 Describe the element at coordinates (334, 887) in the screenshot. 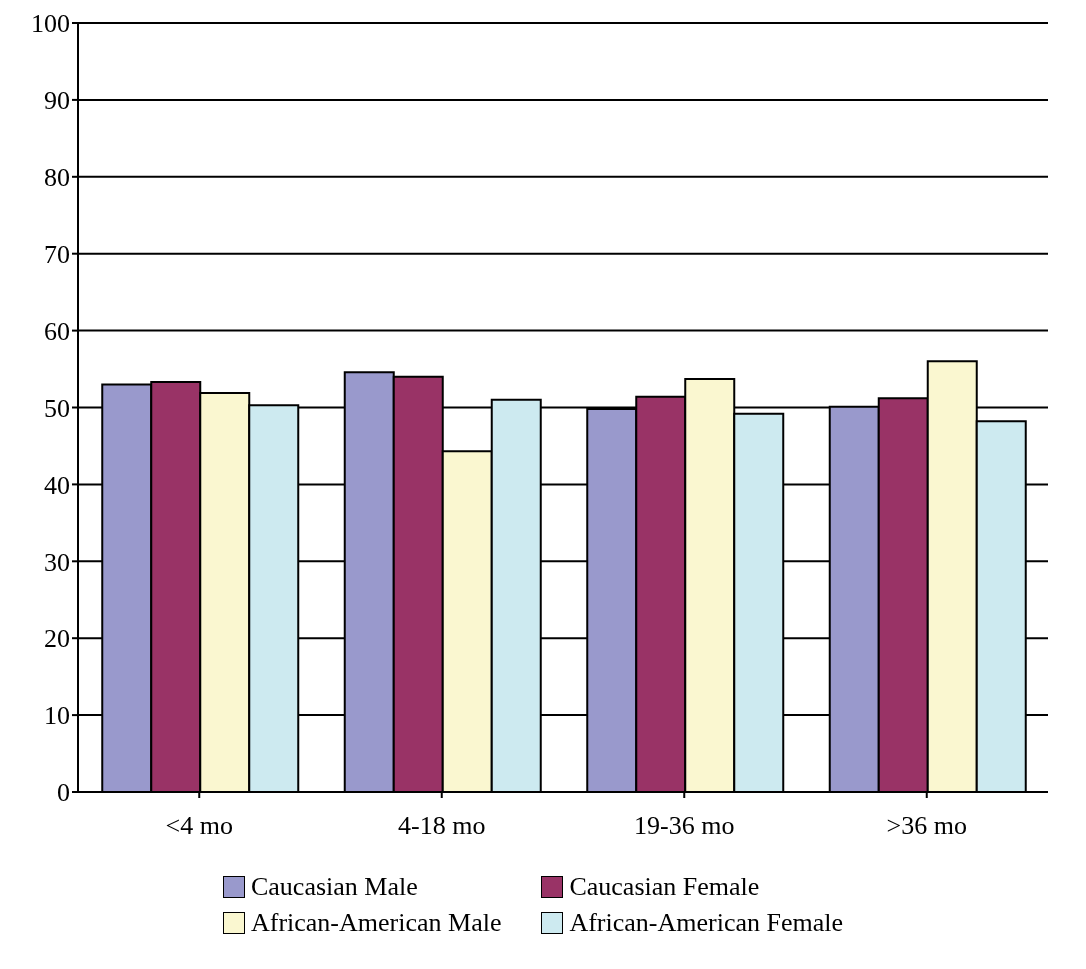

I see `legend-label: Caucasian Male` at that location.